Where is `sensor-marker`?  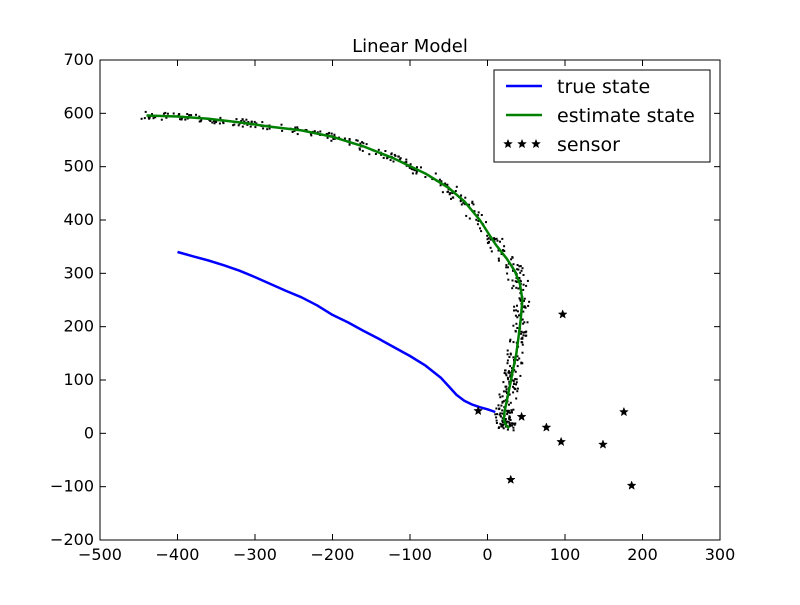 sensor-marker is located at coordinates (546, 427).